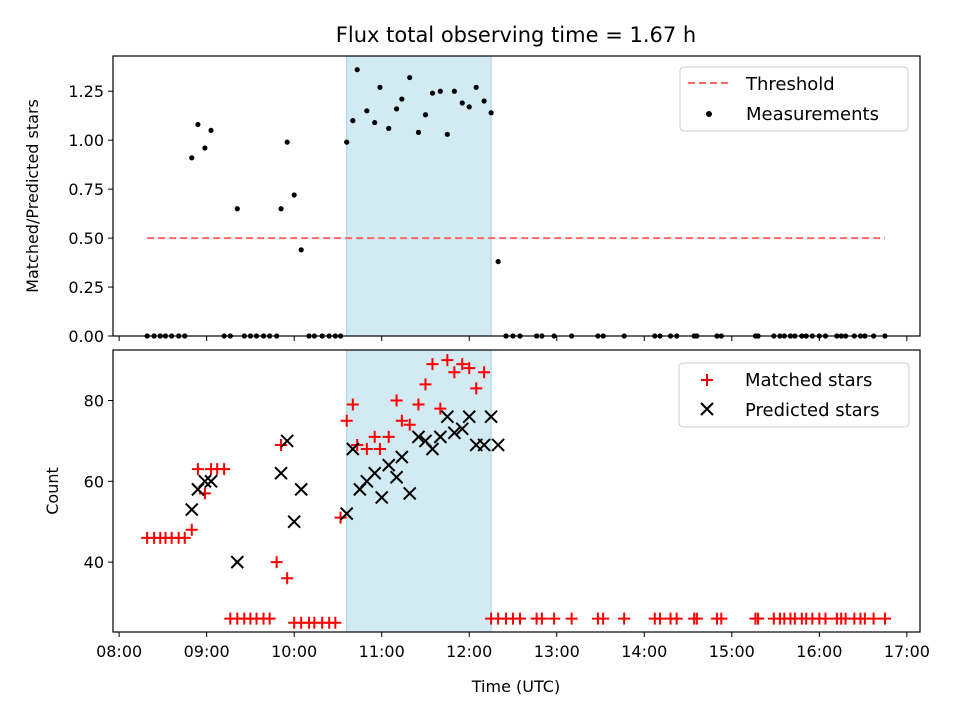  What do you see at coordinates (419, 196) in the screenshot?
I see `observing-window-shade` at bounding box center [419, 196].